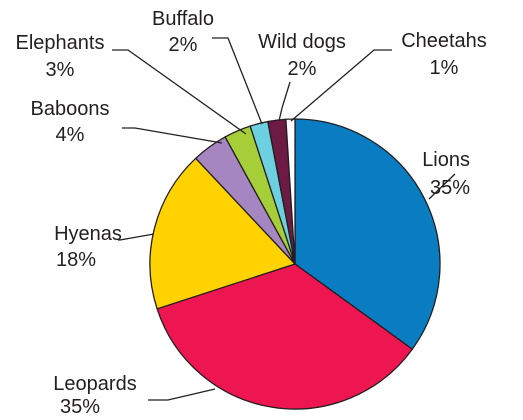 This screenshot has width=523, height=420. Describe the element at coordinates (444, 68) in the screenshot. I see `slice-value-cheetahs: 1%` at that location.